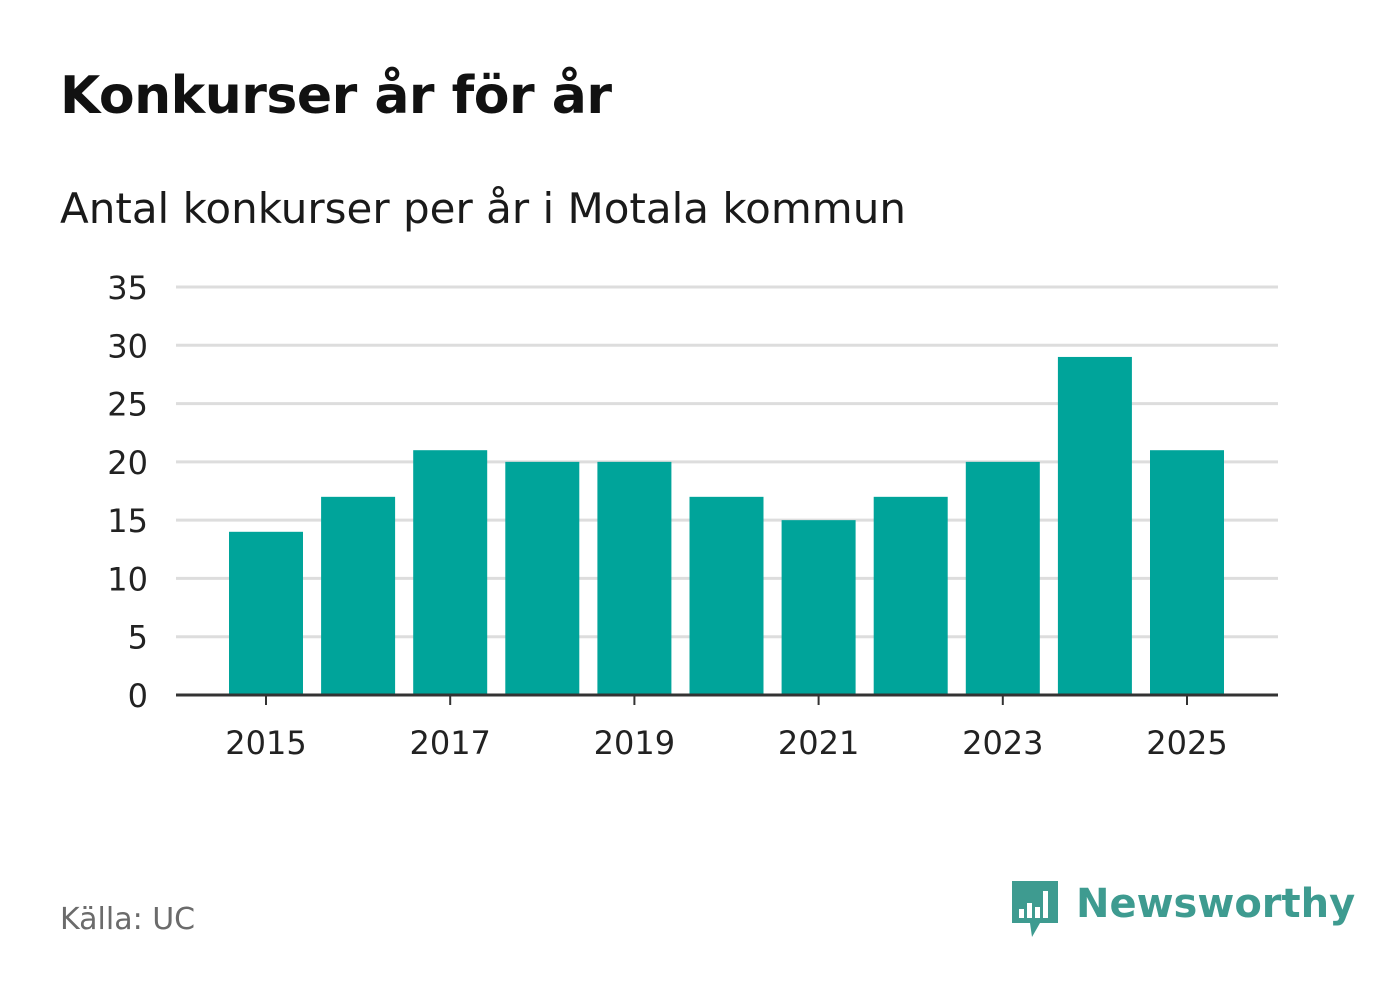  What do you see at coordinates (265, 743) in the screenshot?
I see `x-tick-label: 2015` at bounding box center [265, 743].